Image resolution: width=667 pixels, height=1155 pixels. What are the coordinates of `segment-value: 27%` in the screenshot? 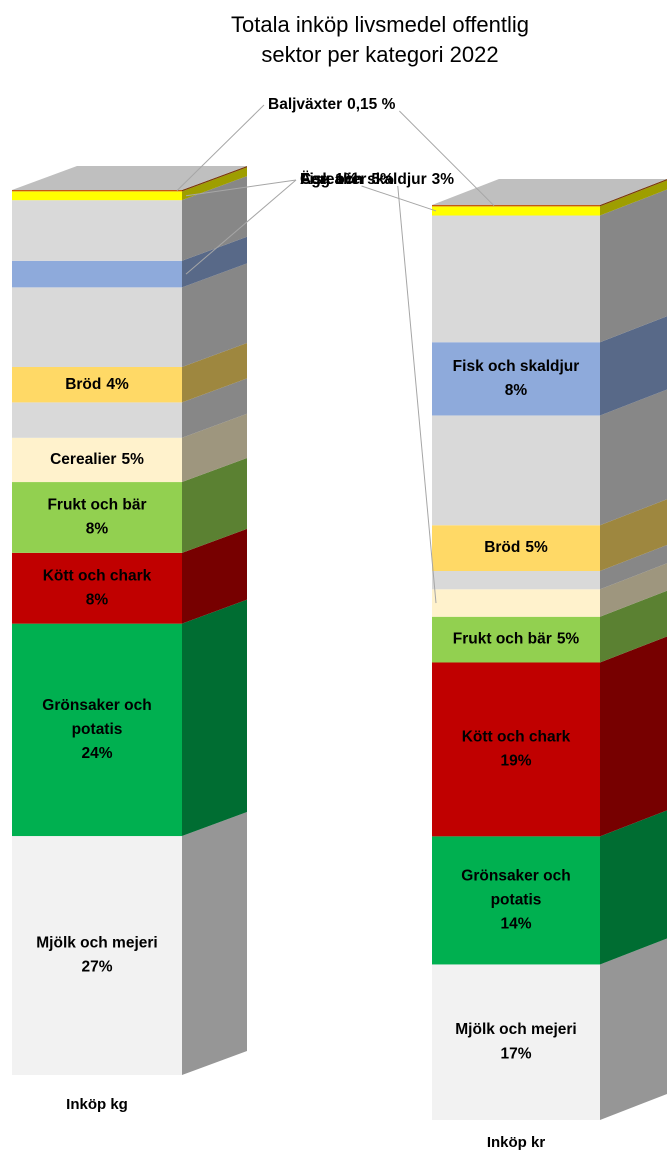 It's located at (96, 967).